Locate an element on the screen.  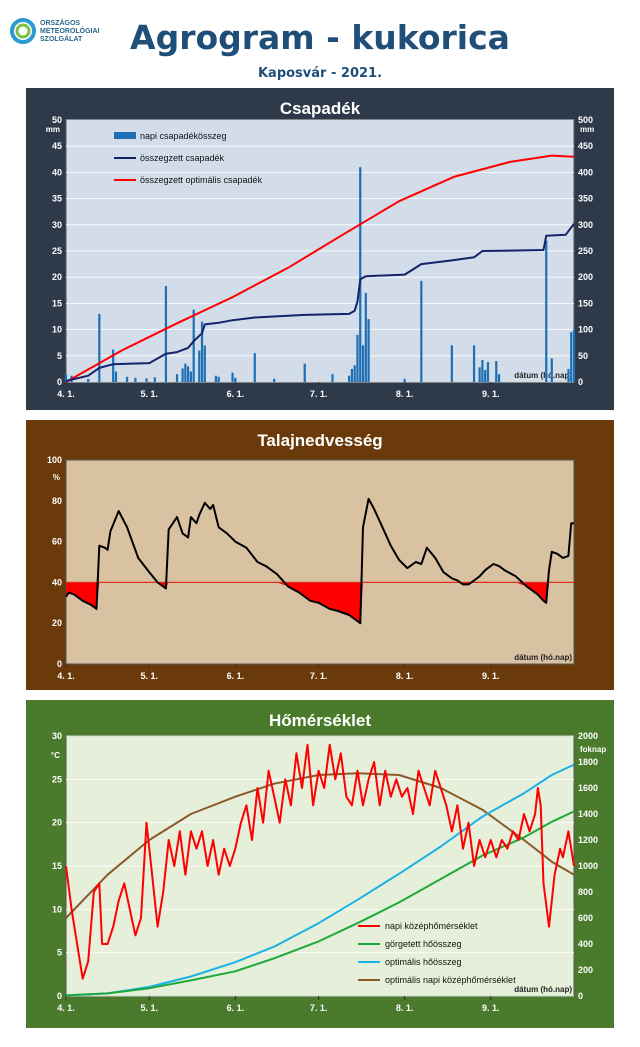
y2-tick-label: 300 is located at coordinates (585, 225).